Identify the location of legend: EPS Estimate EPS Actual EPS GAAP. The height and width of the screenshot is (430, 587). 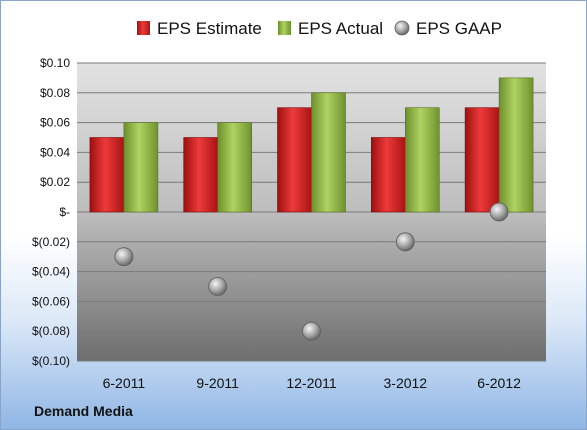
(319, 28).